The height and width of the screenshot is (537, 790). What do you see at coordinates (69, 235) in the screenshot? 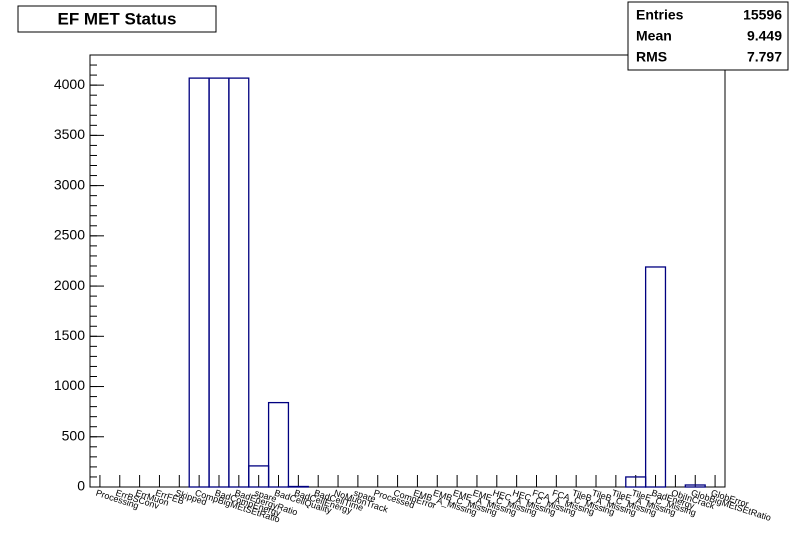
I see `y-tick-label: 2500` at bounding box center [69, 235].